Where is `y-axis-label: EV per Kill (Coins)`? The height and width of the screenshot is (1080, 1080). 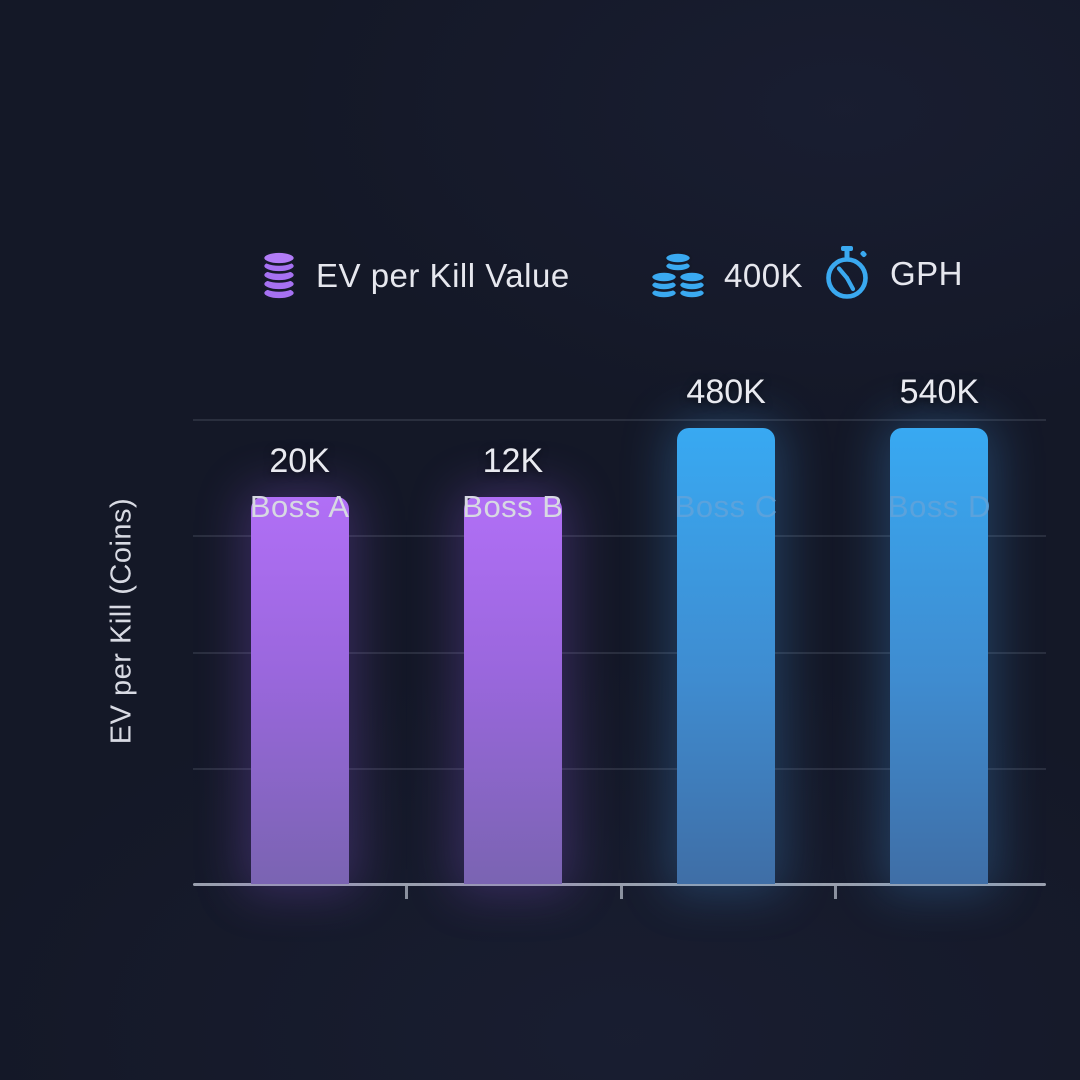
y-axis-label: EV per Kill (Coins) is located at coordinates (121, 621).